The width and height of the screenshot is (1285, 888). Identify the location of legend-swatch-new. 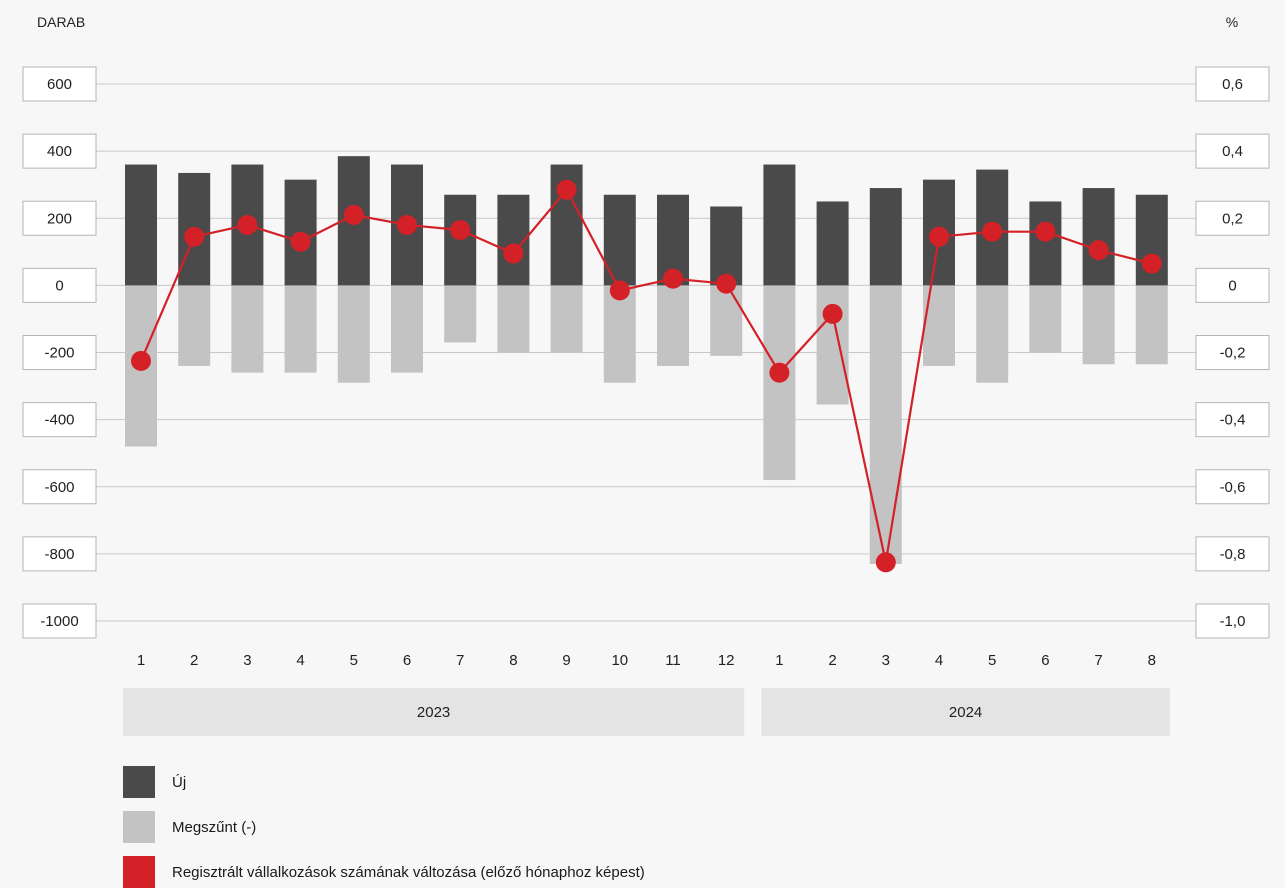
(139, 782).